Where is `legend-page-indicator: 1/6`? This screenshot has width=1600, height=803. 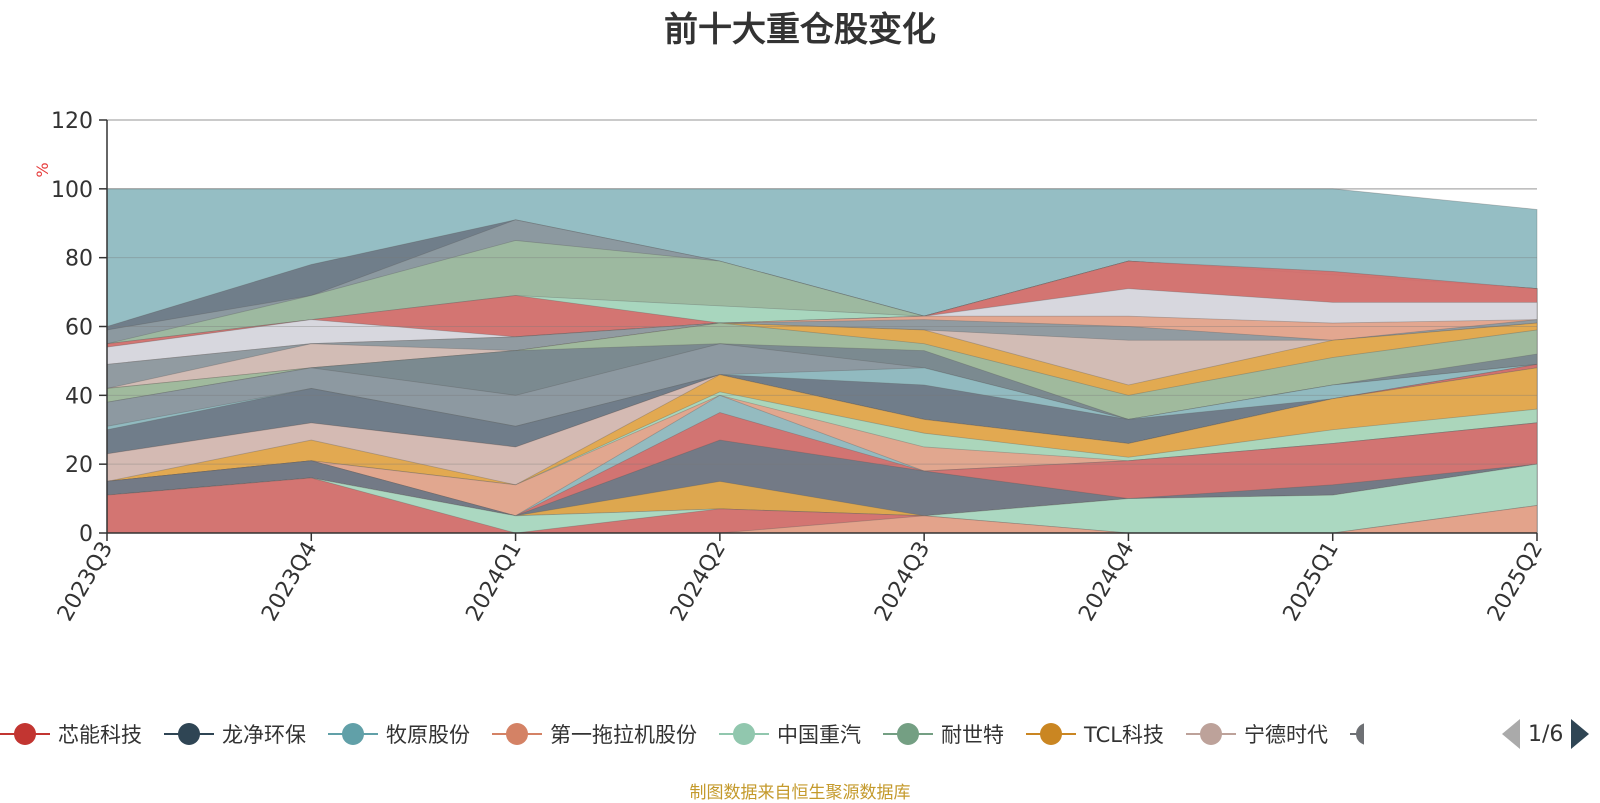
legend-page-indicator: 1/6 is located at coordinates (1546, 734).